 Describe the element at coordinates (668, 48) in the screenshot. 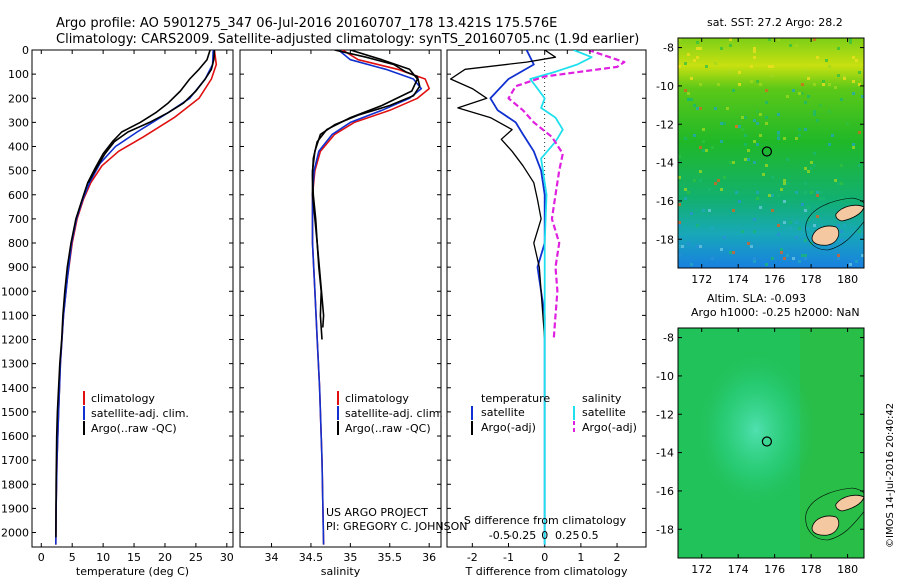

I see `lat-tick-label: -8` at that location.